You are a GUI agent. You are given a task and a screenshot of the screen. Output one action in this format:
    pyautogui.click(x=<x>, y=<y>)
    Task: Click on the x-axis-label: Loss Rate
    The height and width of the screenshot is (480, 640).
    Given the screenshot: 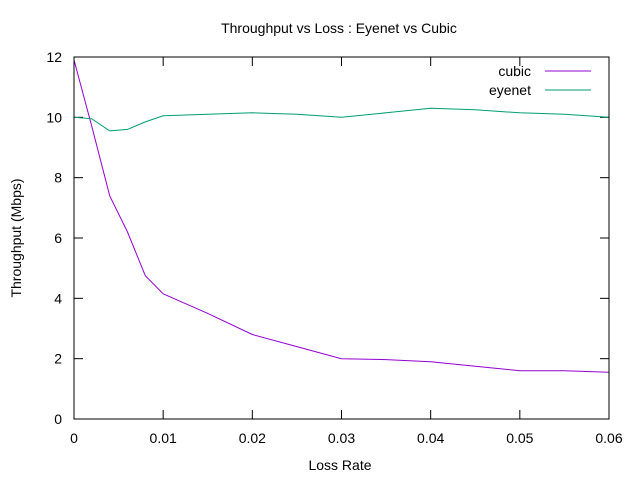 What is the action you would take?
    pyautogui.click(x=339, y=465)
    